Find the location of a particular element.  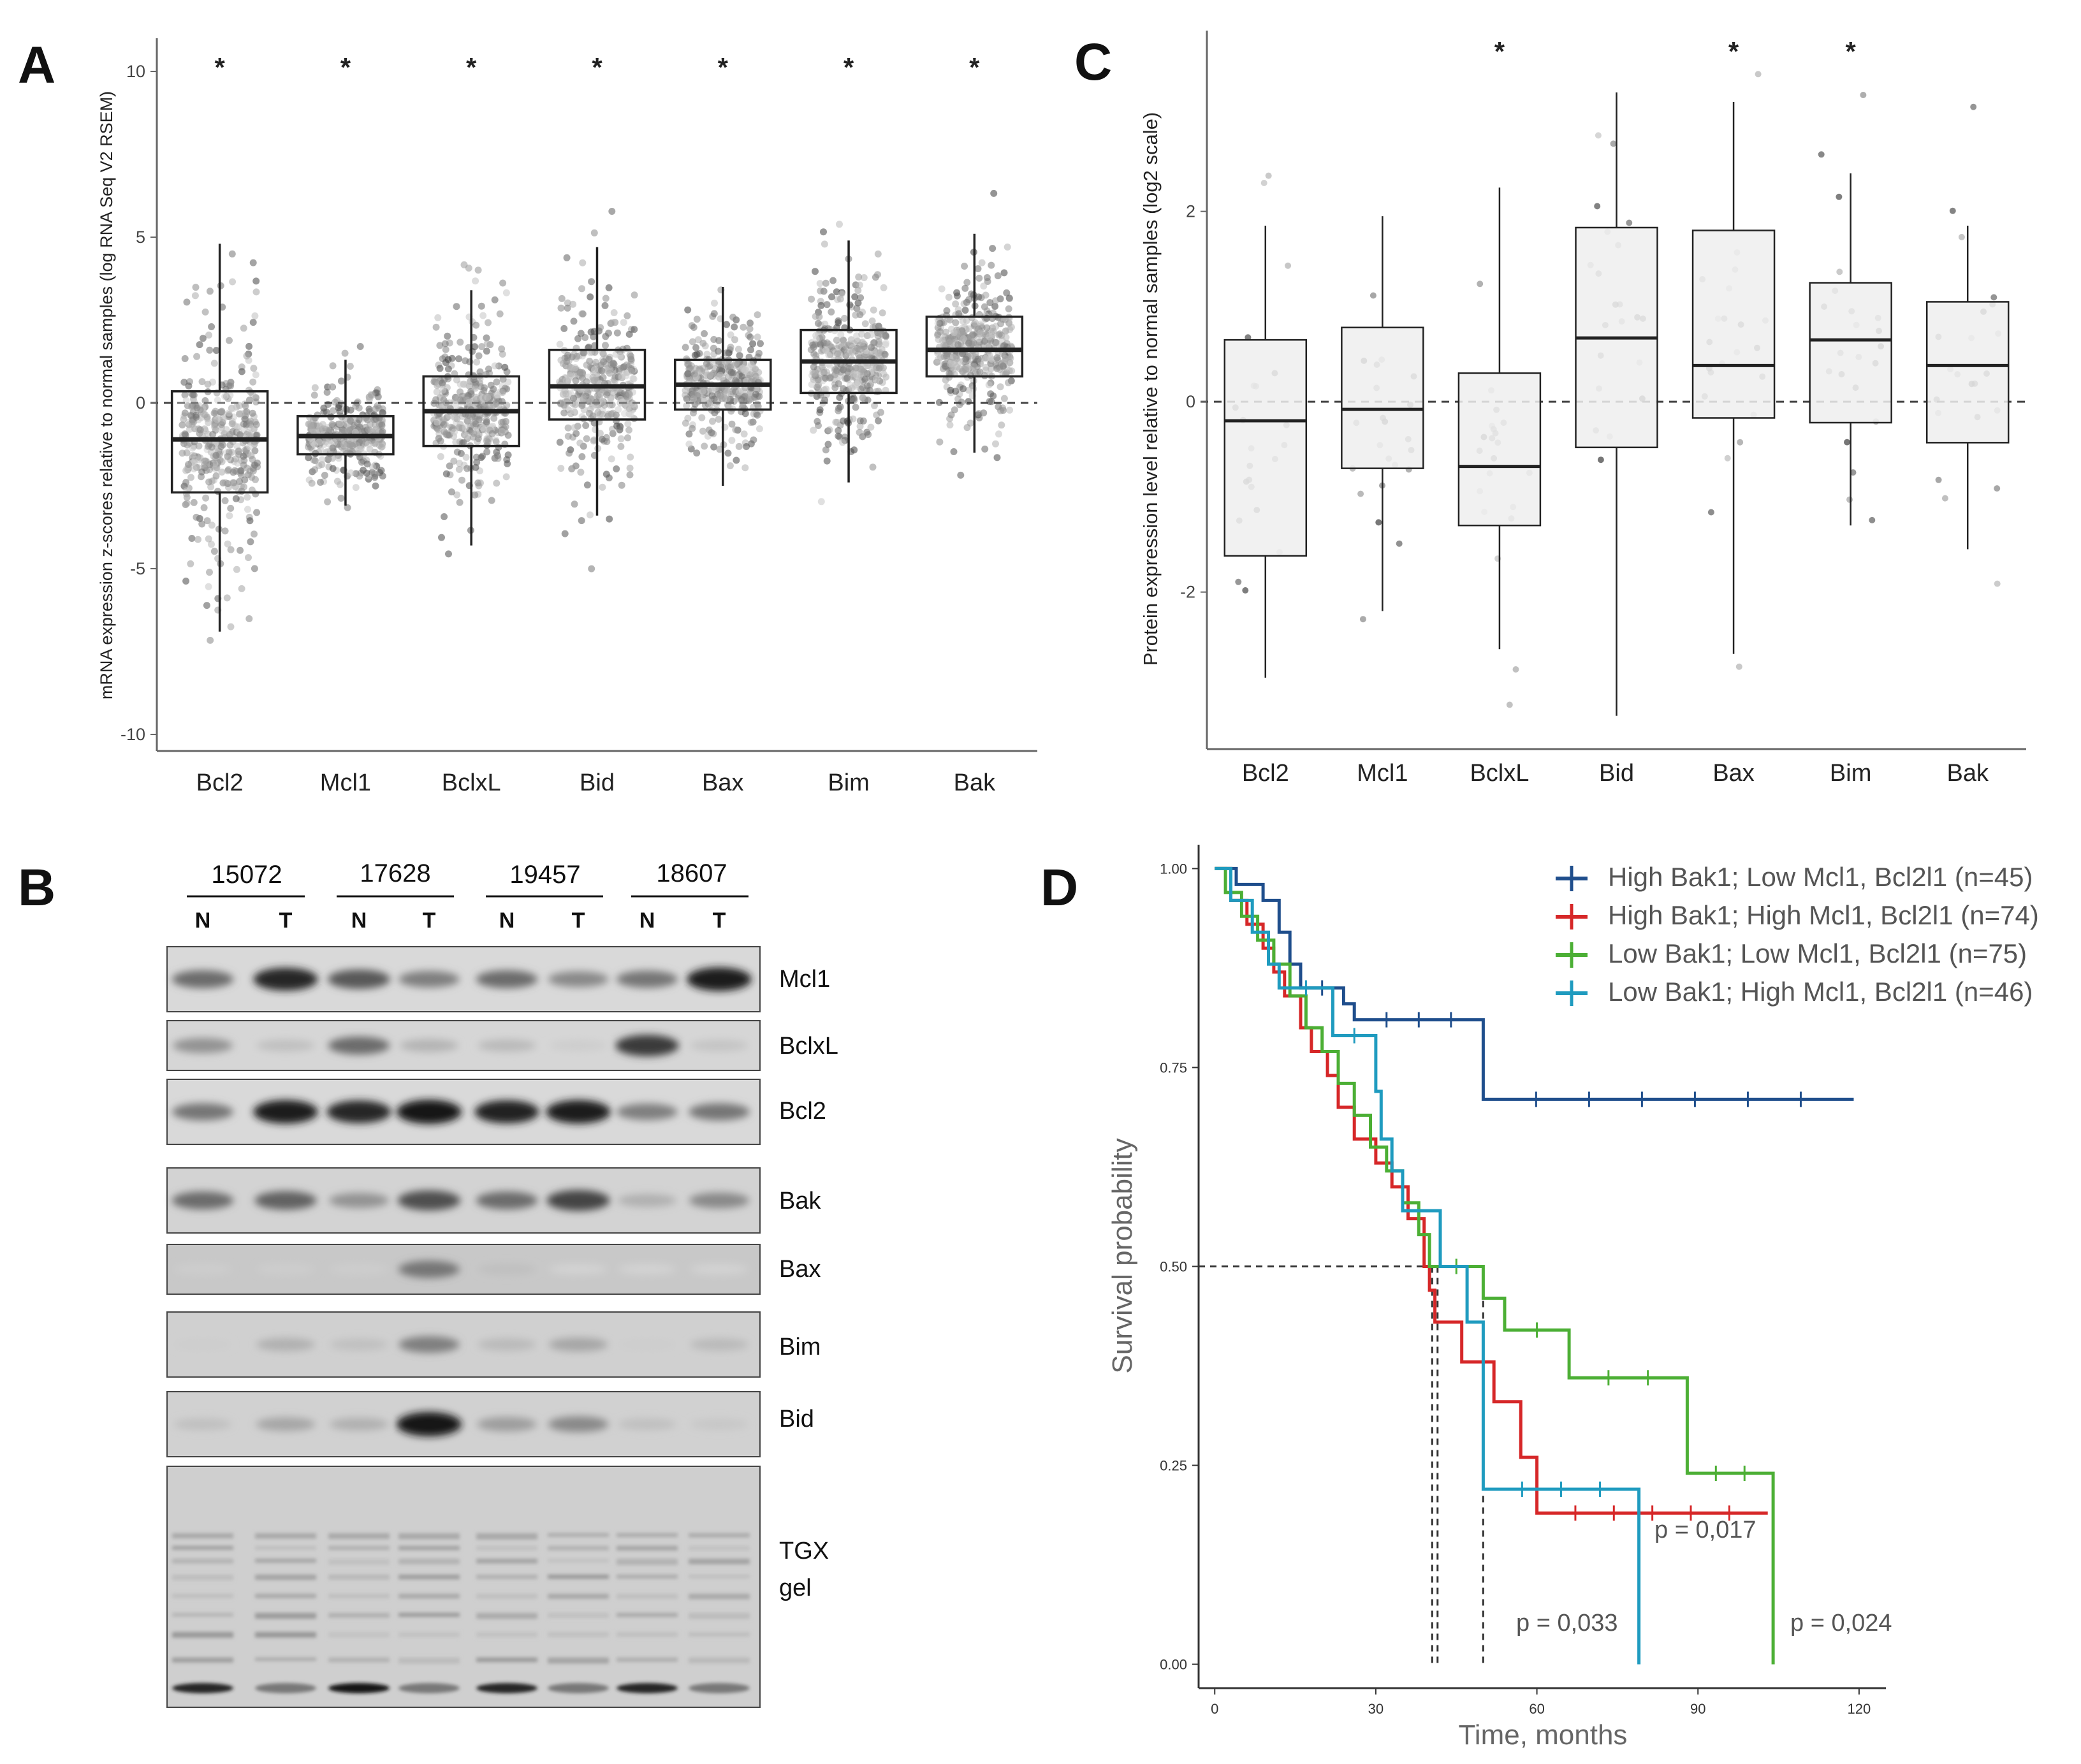

sample-label-15072: 15072 is located at coordinates (246, 875).